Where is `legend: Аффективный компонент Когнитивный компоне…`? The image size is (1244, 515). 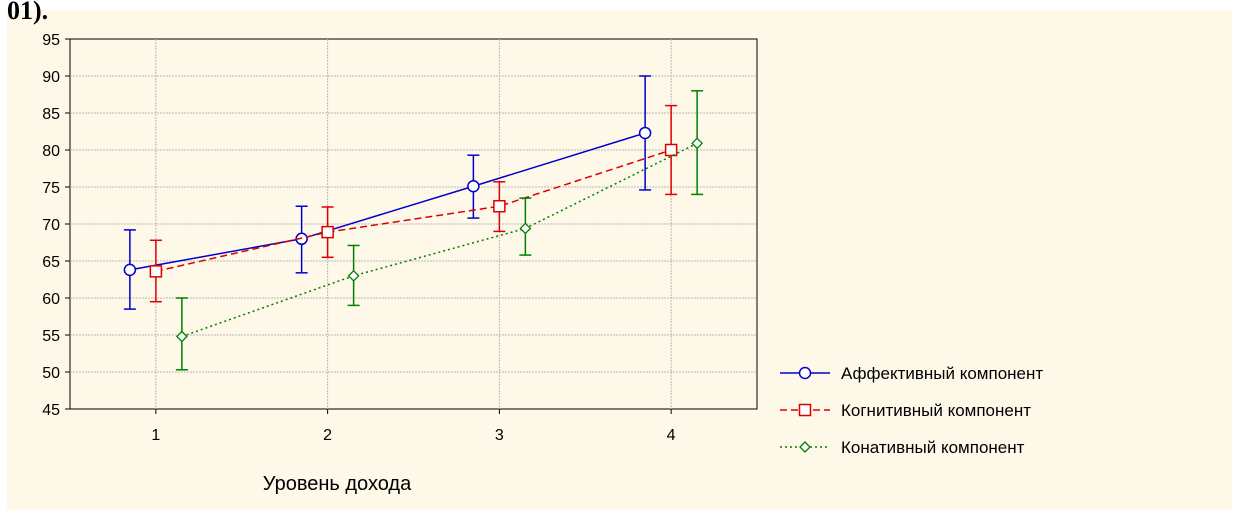 legend: Аффективный компонент Когнитивный компоне… is located at coordinates (911, 410).